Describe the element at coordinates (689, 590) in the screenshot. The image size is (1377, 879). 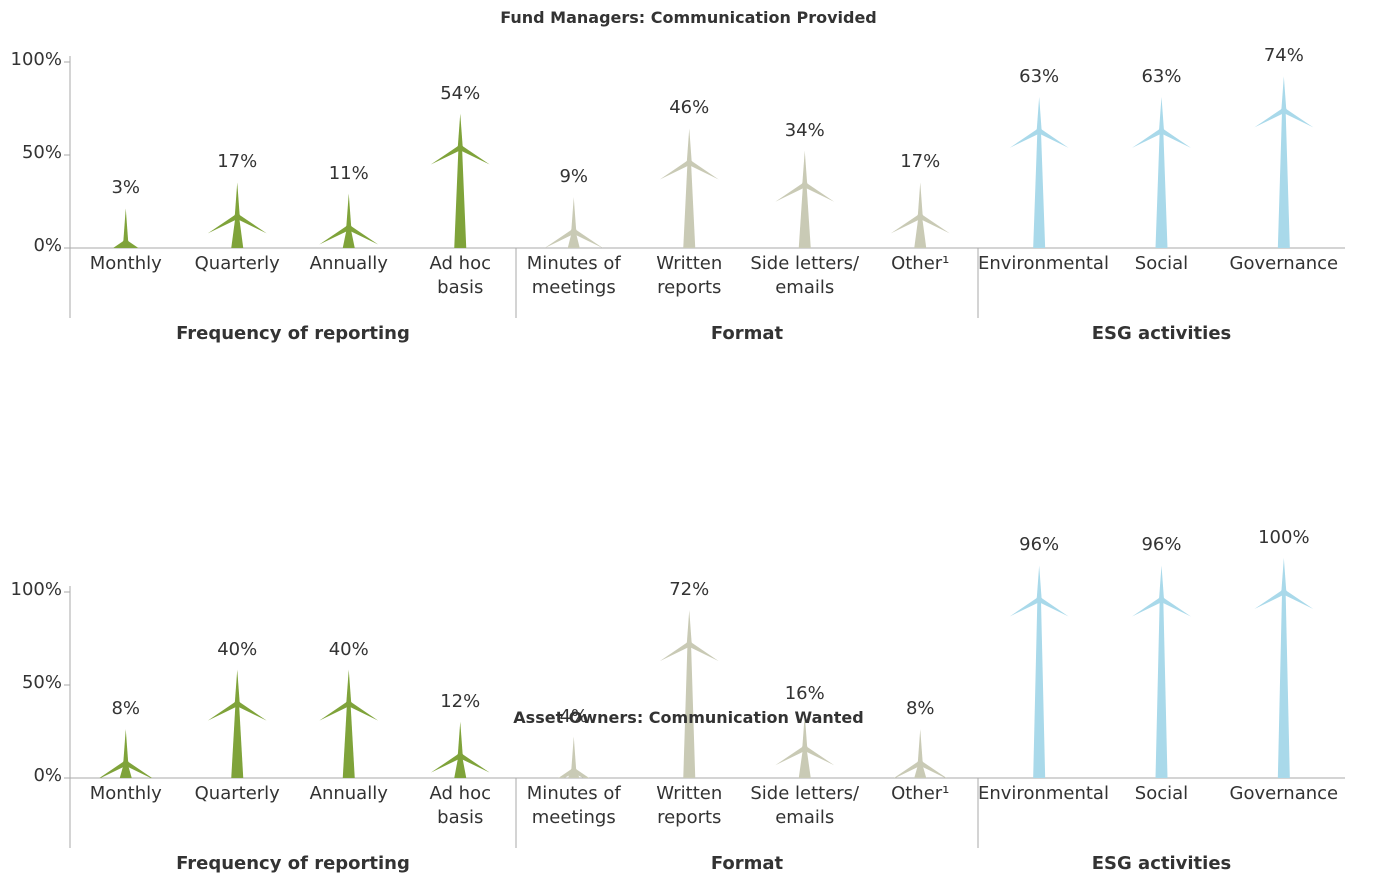
I see `value-label: 72%` at that location.